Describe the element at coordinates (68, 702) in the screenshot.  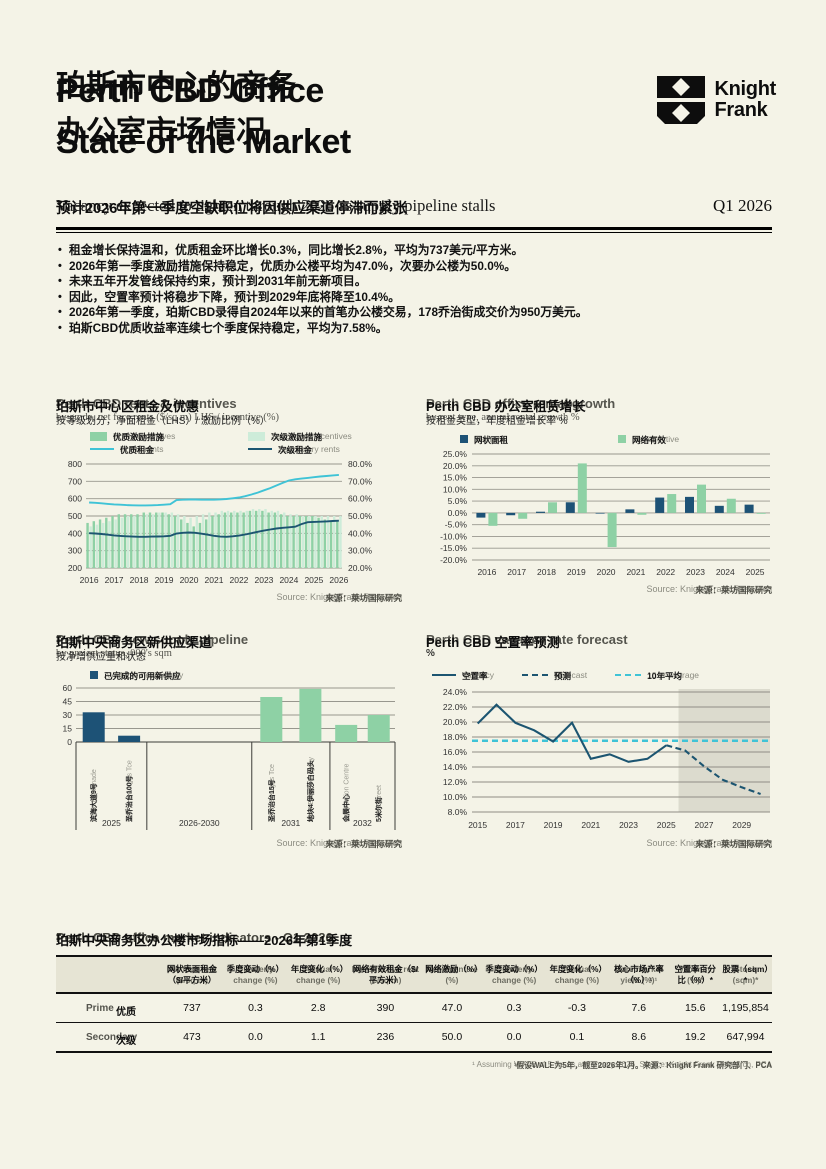
I see `svg-text: 45` at that location.